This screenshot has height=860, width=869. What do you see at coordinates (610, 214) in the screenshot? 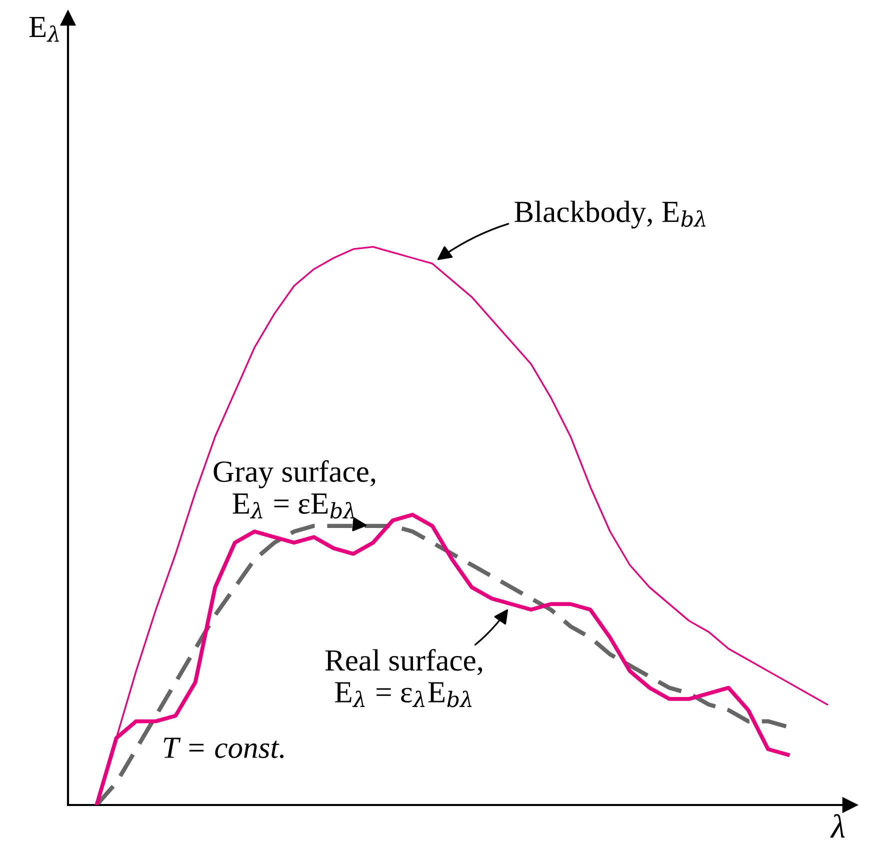
I see `text: Blackbody, E$_{bλ}$` at bounding box center [610, 214].